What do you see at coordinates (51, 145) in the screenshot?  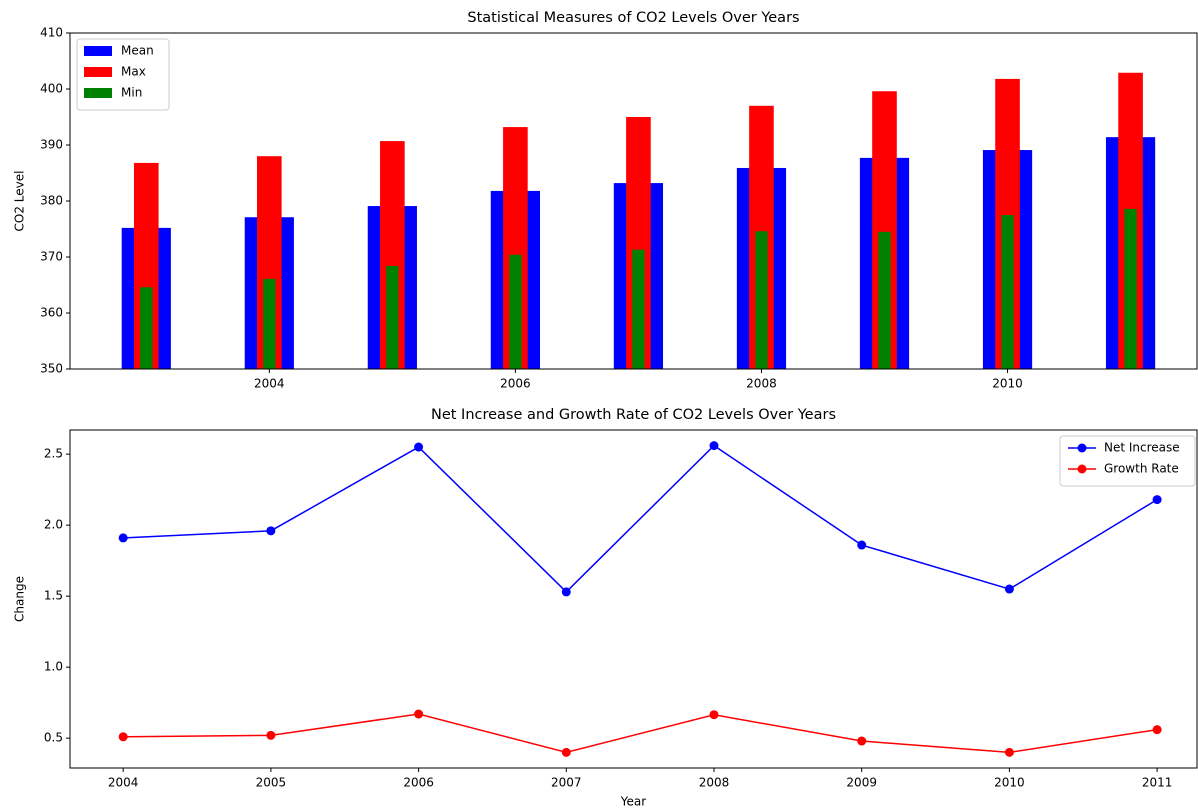 I see `y-tick-label: 390` at bounding box center [51, 145].